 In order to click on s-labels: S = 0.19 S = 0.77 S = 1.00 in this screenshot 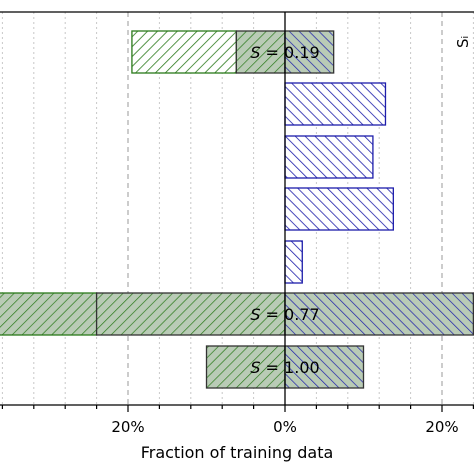, I will do `click(284, 210)`.